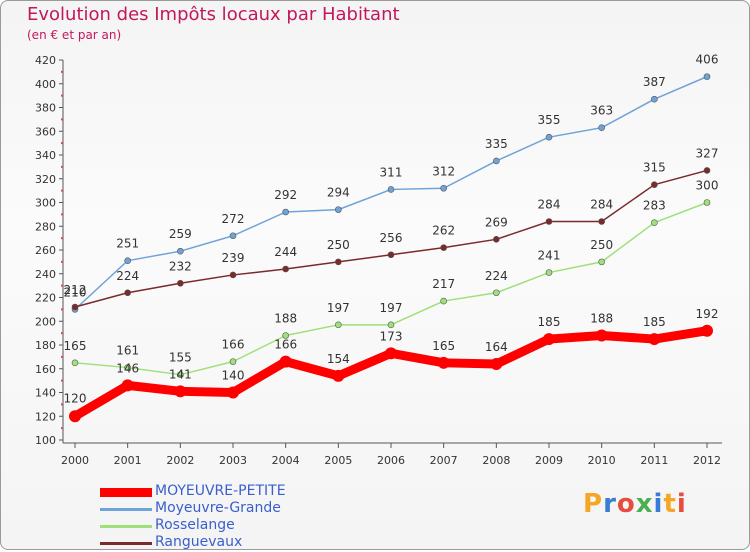  What do you see at coordinates (707, 60) in the screenshot?
I see `data-label: 406` at bounding box center [707, 60].